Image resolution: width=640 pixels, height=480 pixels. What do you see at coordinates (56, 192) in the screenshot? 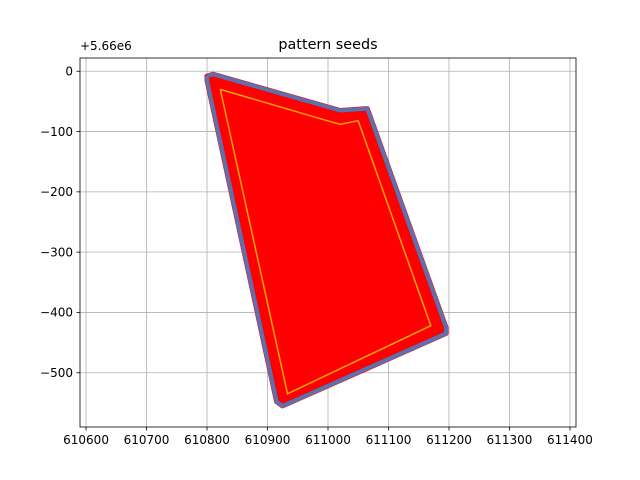
I see `y-tick-label: −200` at bounding box center [56, 192].